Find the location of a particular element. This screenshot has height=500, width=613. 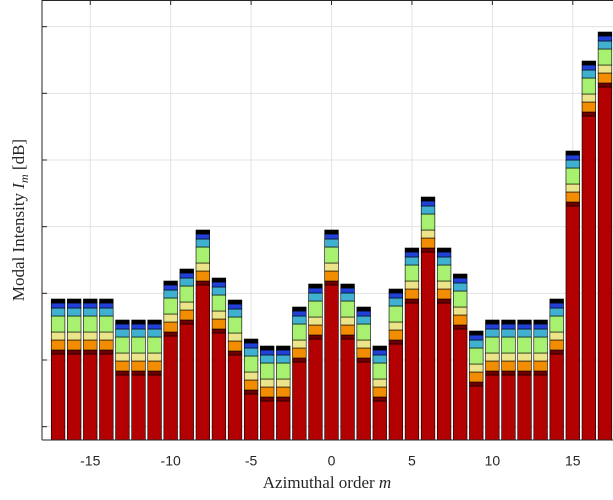

y-label-subscript: m is located at coordinates (24, 178).